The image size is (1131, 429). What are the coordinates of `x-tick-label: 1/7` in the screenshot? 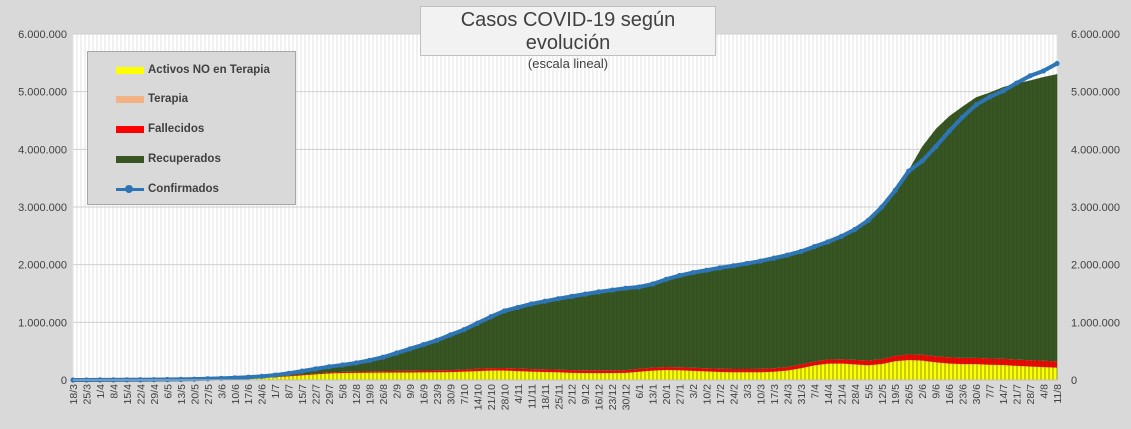 It's located at (276, 391).